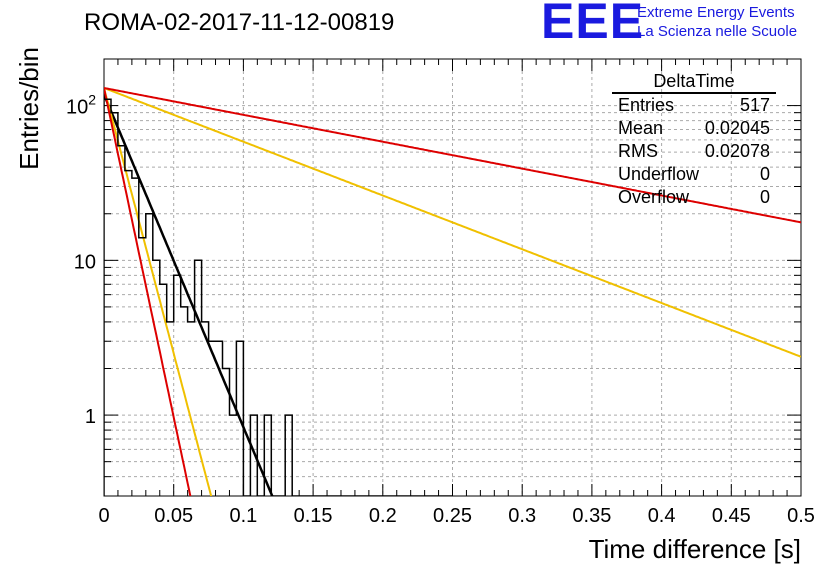 The width and height of the screenshot is (836, 572). I want to click on stats-row-mean: Mean 0.02045, so click(694, 128).